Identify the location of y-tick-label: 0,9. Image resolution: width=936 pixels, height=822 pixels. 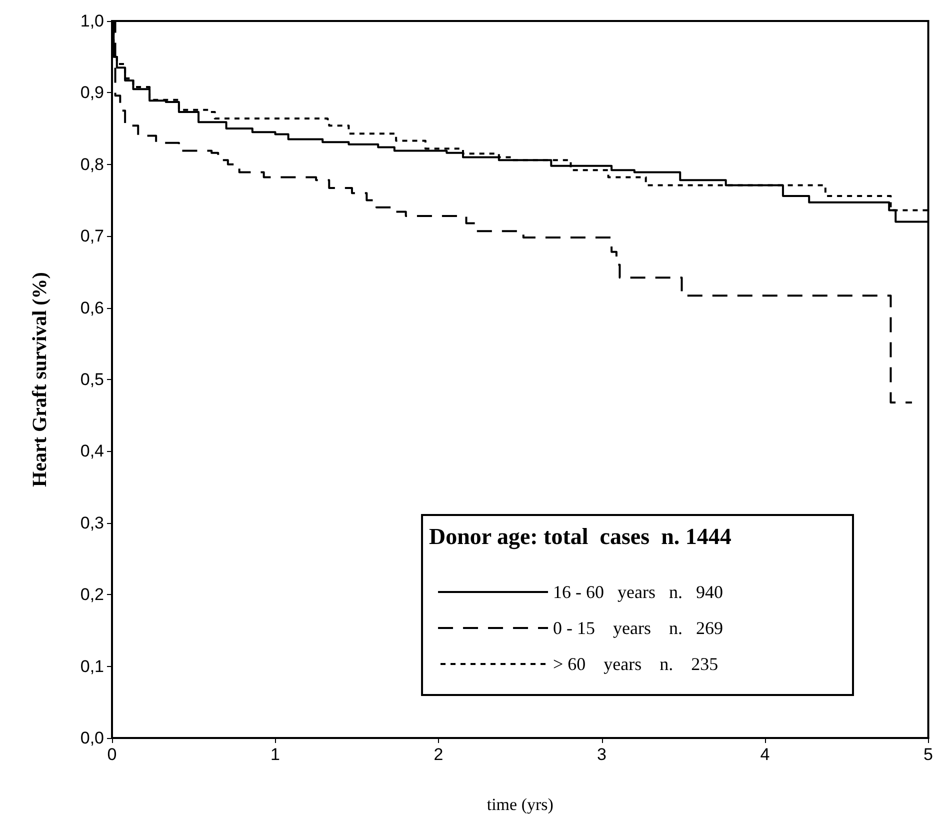
(92, 92).